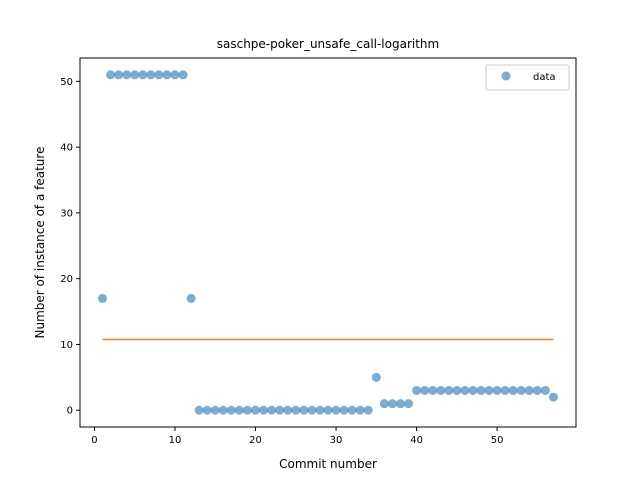 The width and height of the screenshot is (640, 480). What do you see at coordinates (70, 247) in the screenshot?
I see `y-axis: 0 10 20 30 40 50` at bounding box center [70, 247].